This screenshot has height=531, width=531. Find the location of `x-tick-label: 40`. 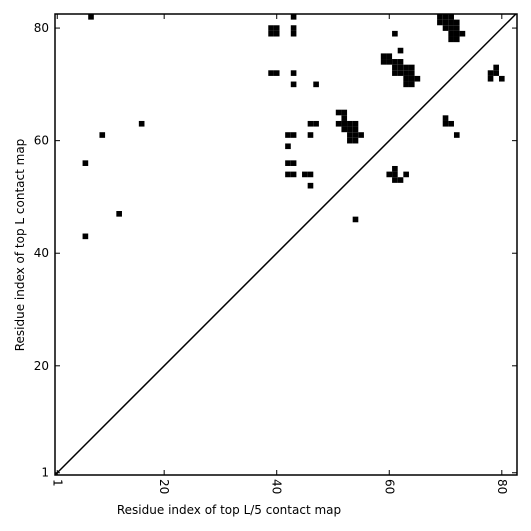

x-tick-label: 40 is located at coordinates (277, 486).